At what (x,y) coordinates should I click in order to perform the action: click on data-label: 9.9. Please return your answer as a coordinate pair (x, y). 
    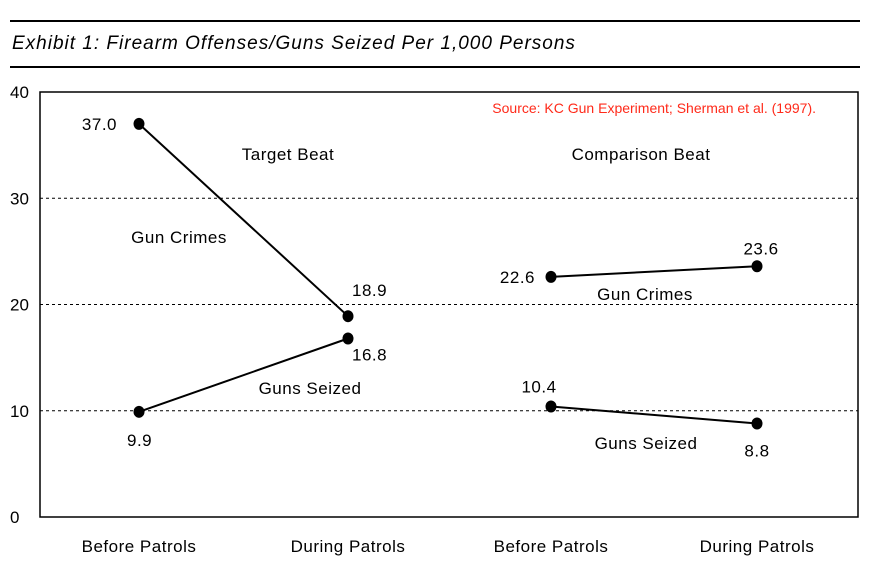
    Looking at the image, I should click on (139, 440).